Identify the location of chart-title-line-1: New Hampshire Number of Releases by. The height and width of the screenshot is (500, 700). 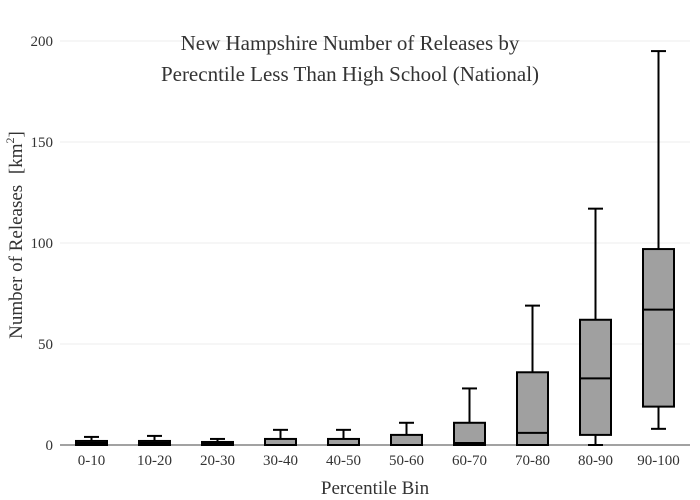
(350, 43).